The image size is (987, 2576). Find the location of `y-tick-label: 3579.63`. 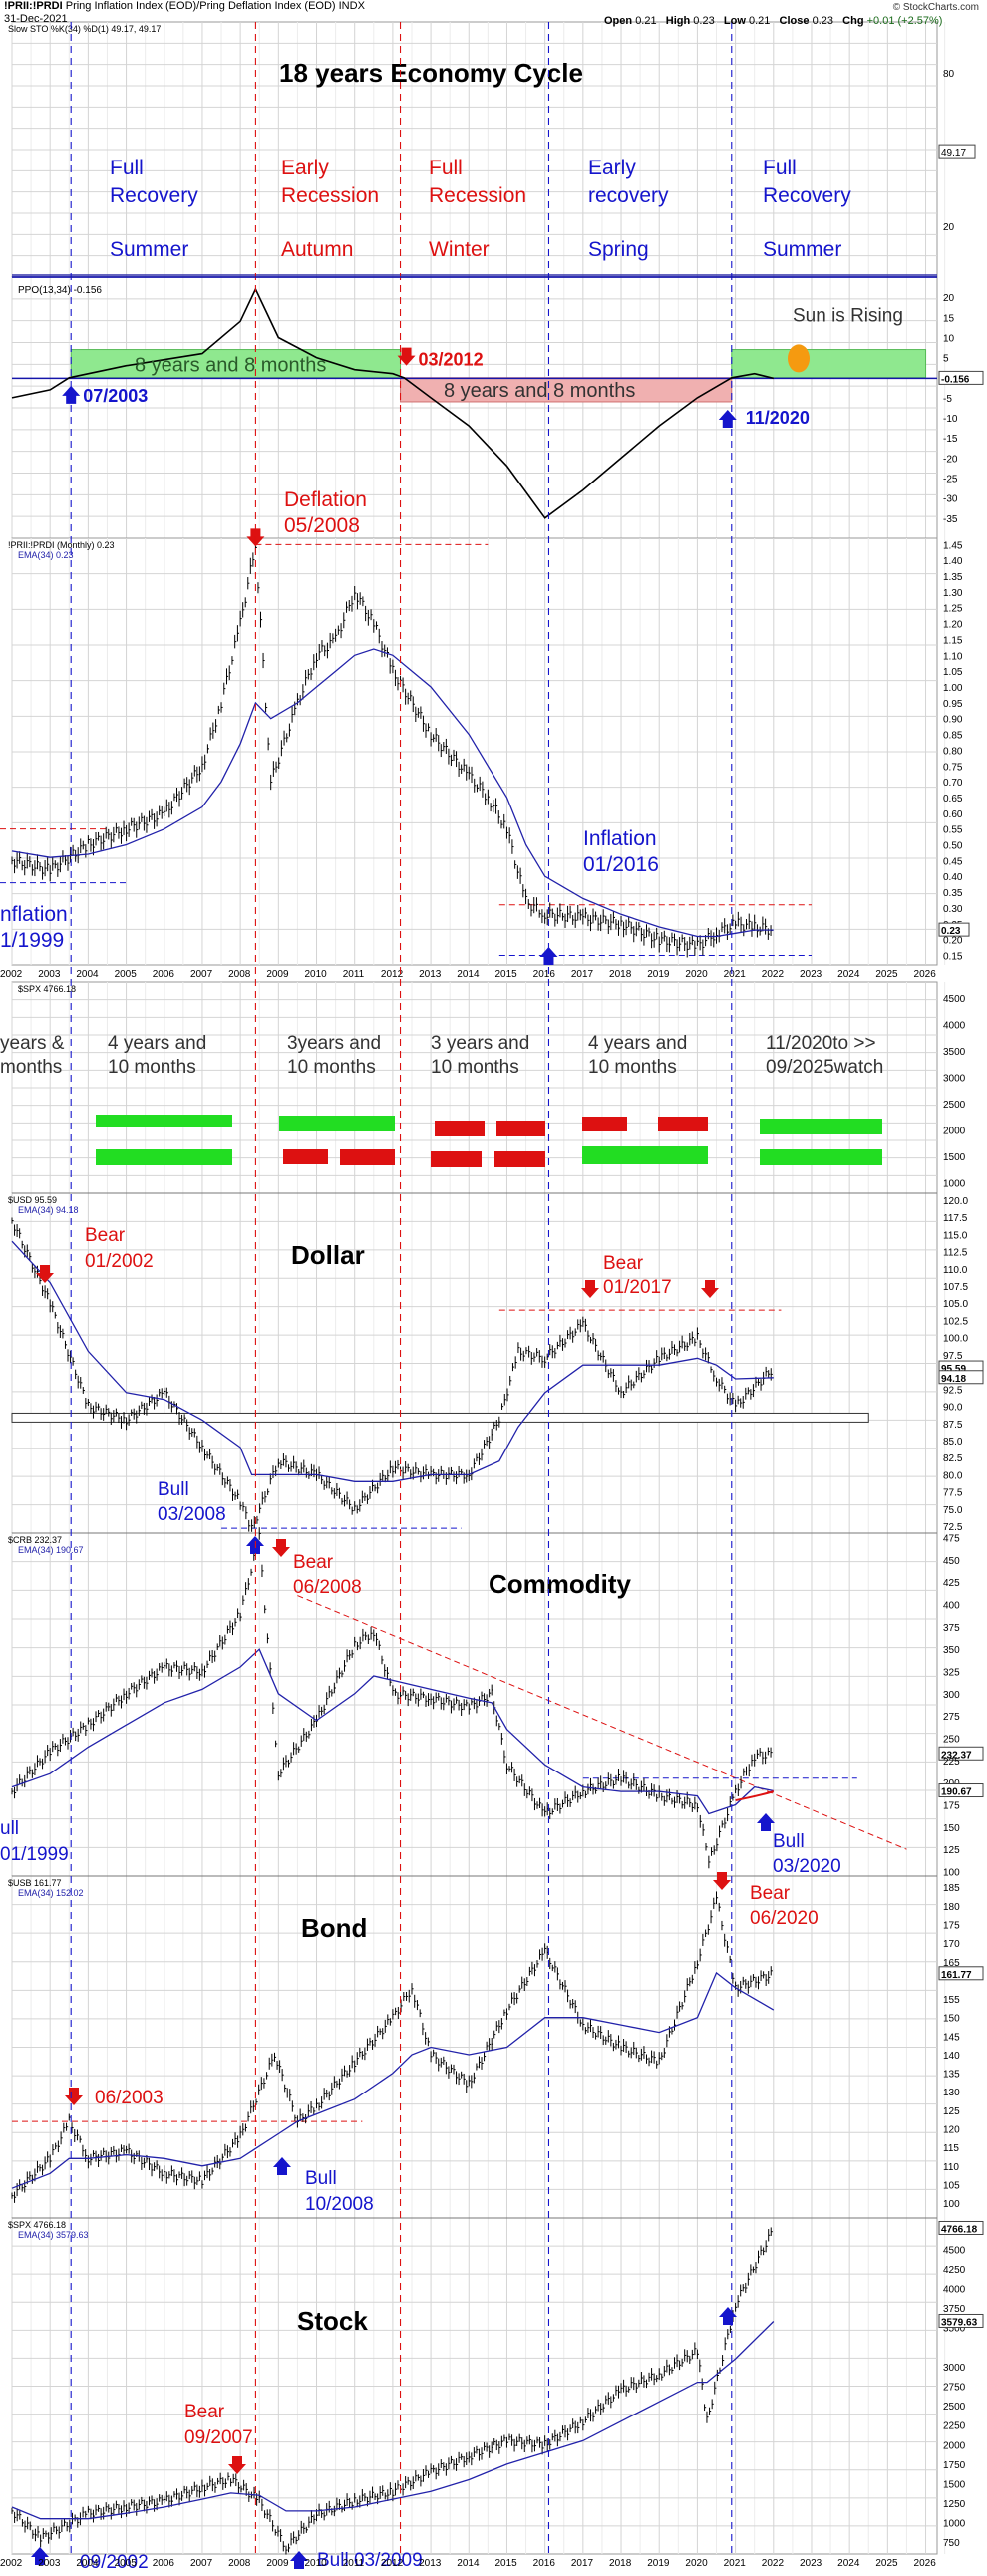

y-tick-label: 3579.63 is located at coordinates (959, 2322).